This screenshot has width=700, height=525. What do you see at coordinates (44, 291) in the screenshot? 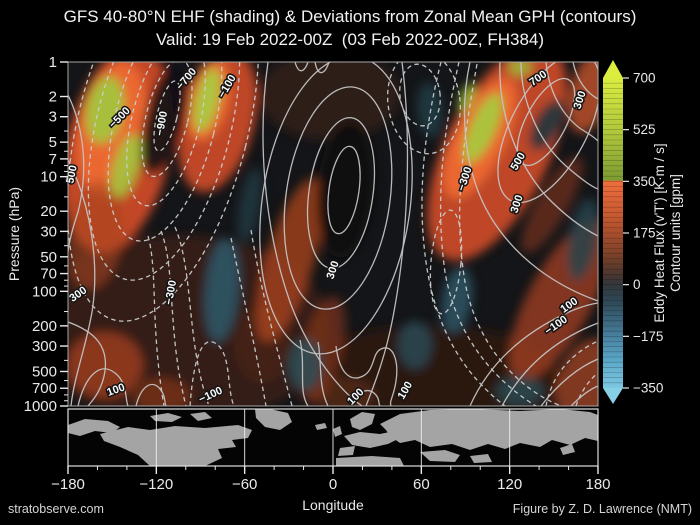
I see `y-tick-label: 100` at bounding box center [44, 291].